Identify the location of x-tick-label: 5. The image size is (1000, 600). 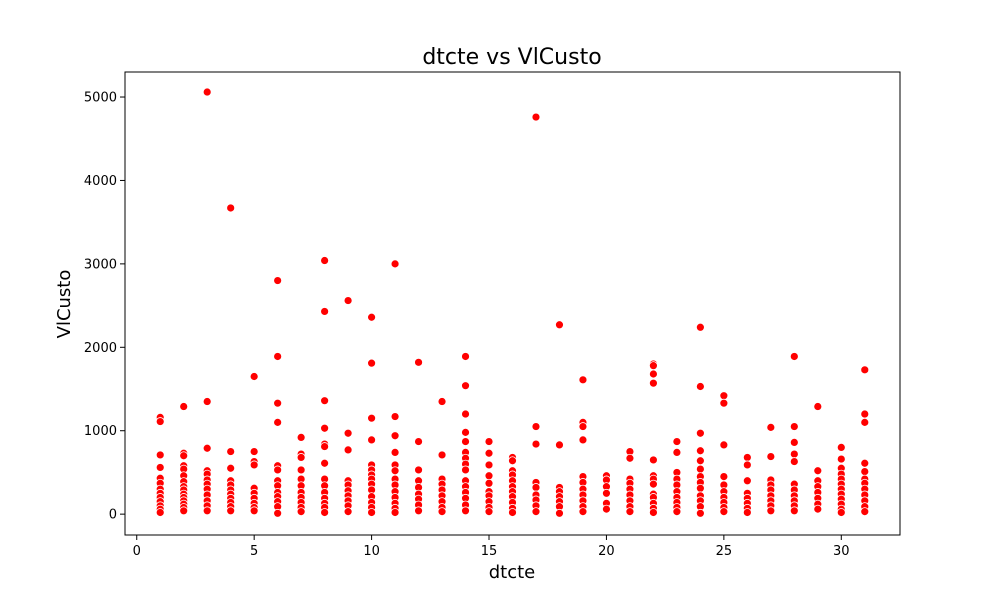
(254, 551).